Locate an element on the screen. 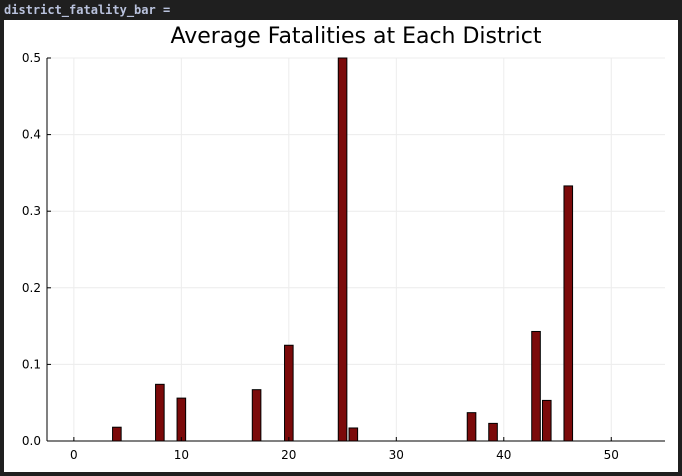 The image size is (682, 476). x-tick-label: 40 is located at coordinates (503, 455).